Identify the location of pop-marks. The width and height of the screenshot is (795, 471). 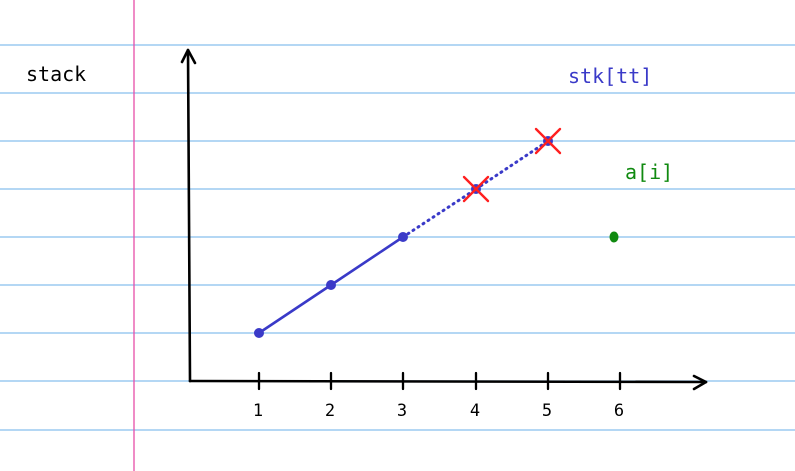
(512, 165).